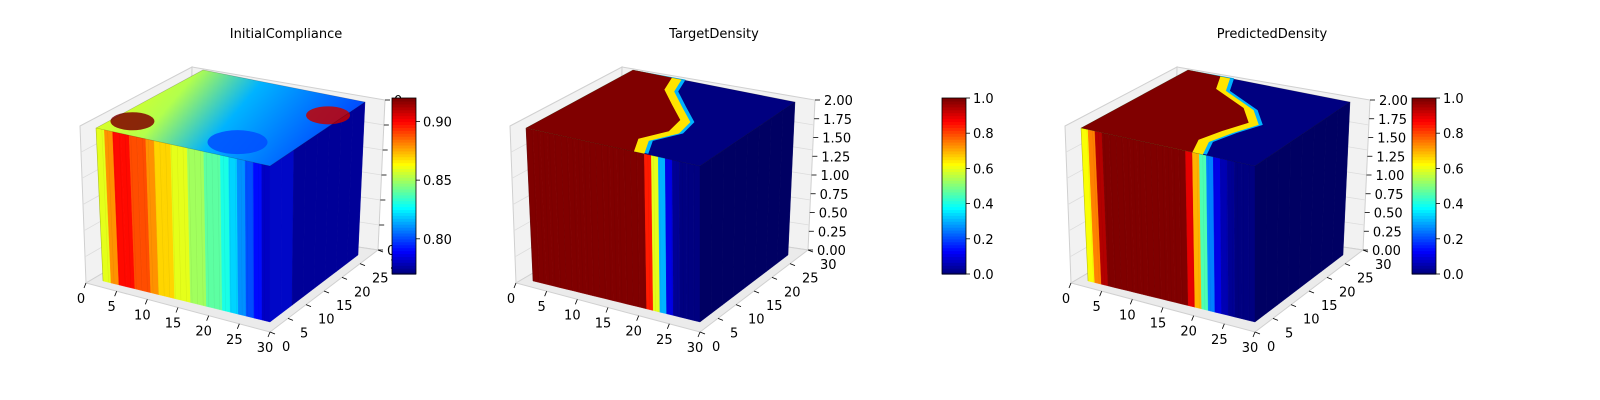 The width and height of the screenshot is (1600, 400). What do you see at coordinates (328, 115) in the screenshot?
I see `top-hotspot` at bounding box center [328, 115].